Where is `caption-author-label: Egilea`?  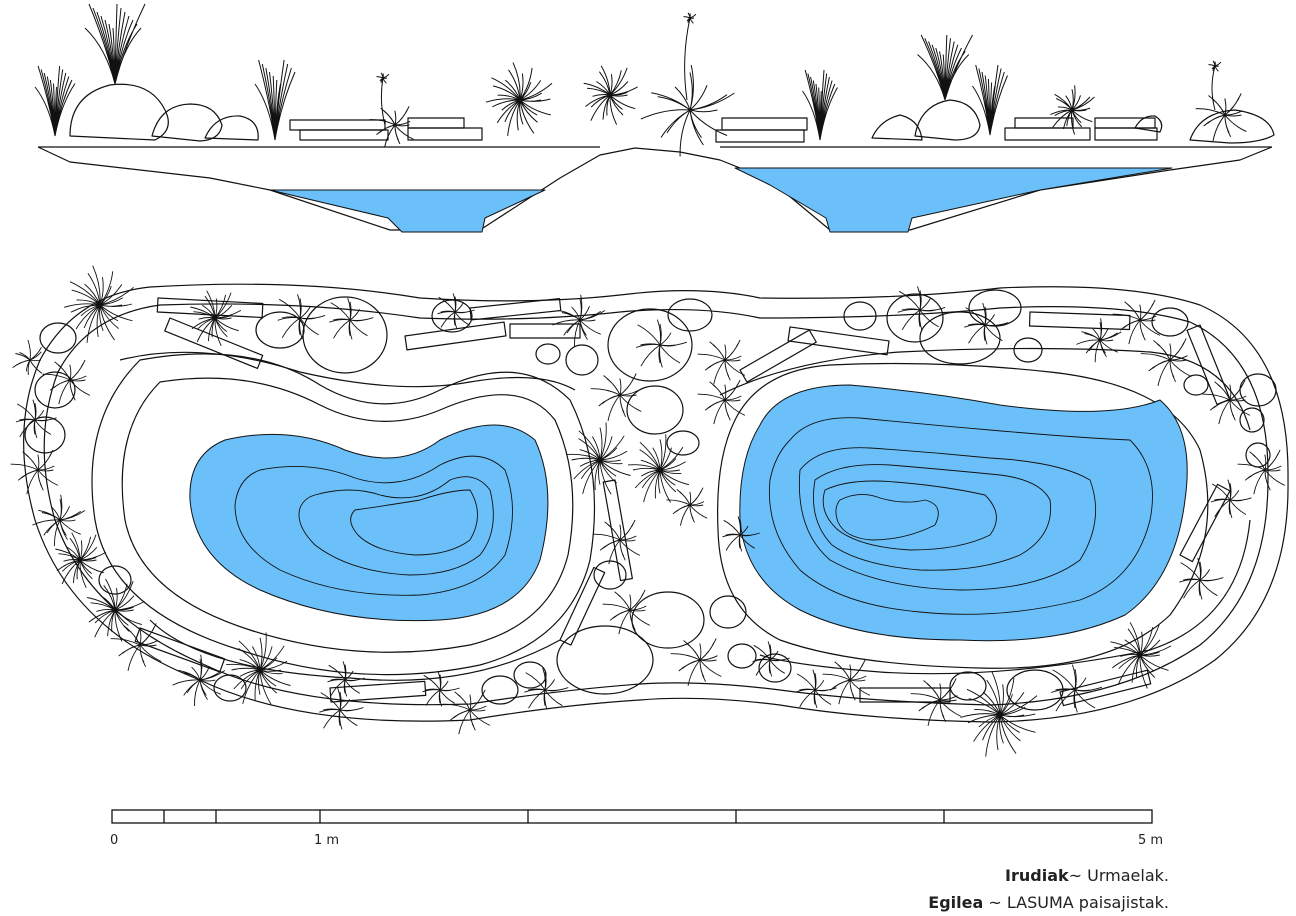
caption-author-label: Egilea is located at coordinates (956, 902).